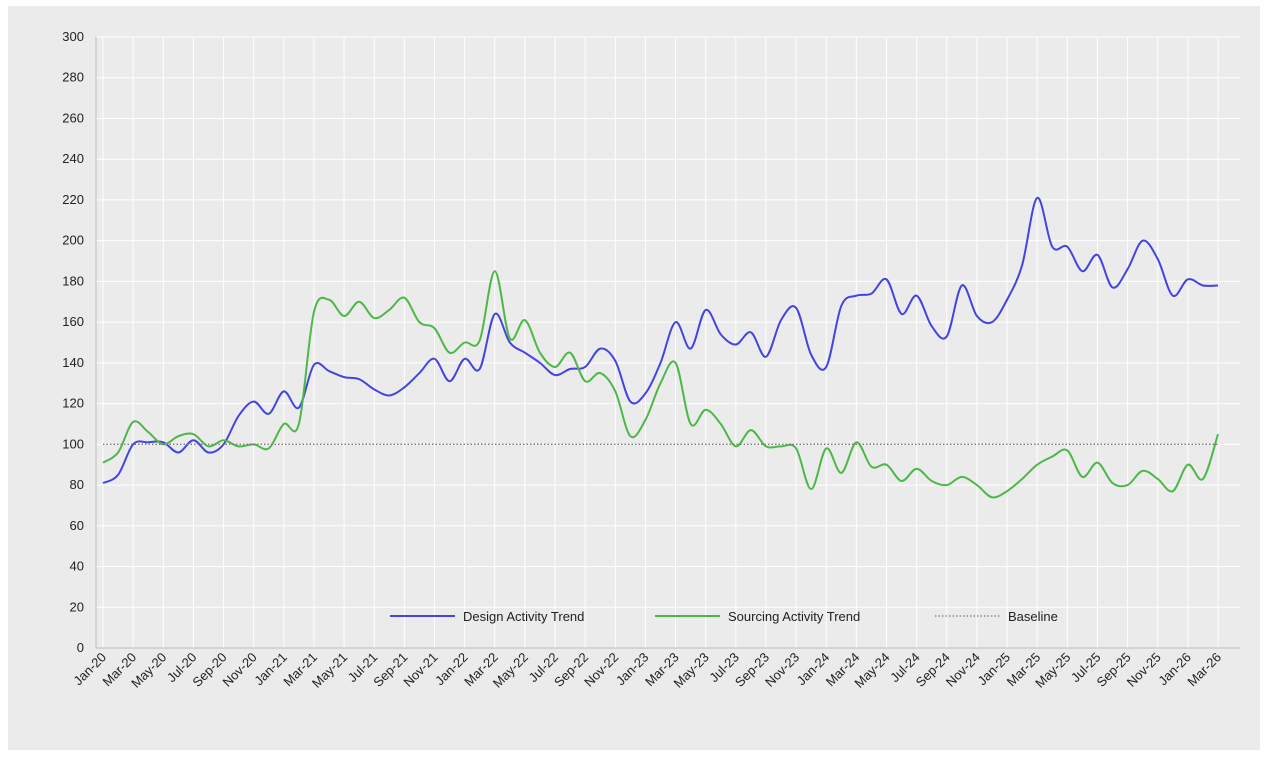 The height and width of the screenshot is (761, 1268). What do you see at coordinates (73, 199) in the screenshot?
I see `y-tick-label: 220` at bounding box center [73, 199].